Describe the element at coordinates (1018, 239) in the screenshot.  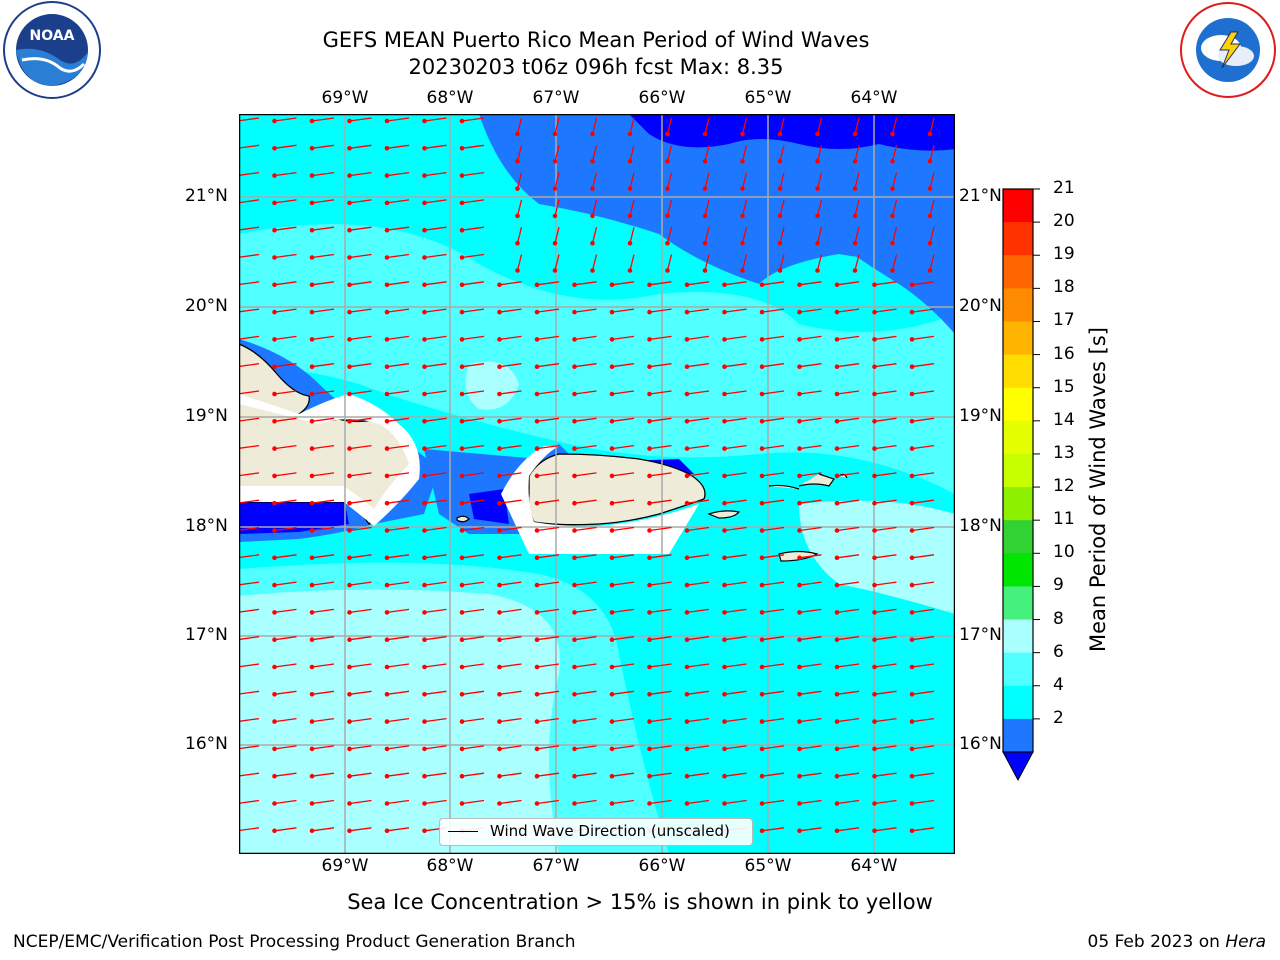
I see `colorbar-level` at that location.